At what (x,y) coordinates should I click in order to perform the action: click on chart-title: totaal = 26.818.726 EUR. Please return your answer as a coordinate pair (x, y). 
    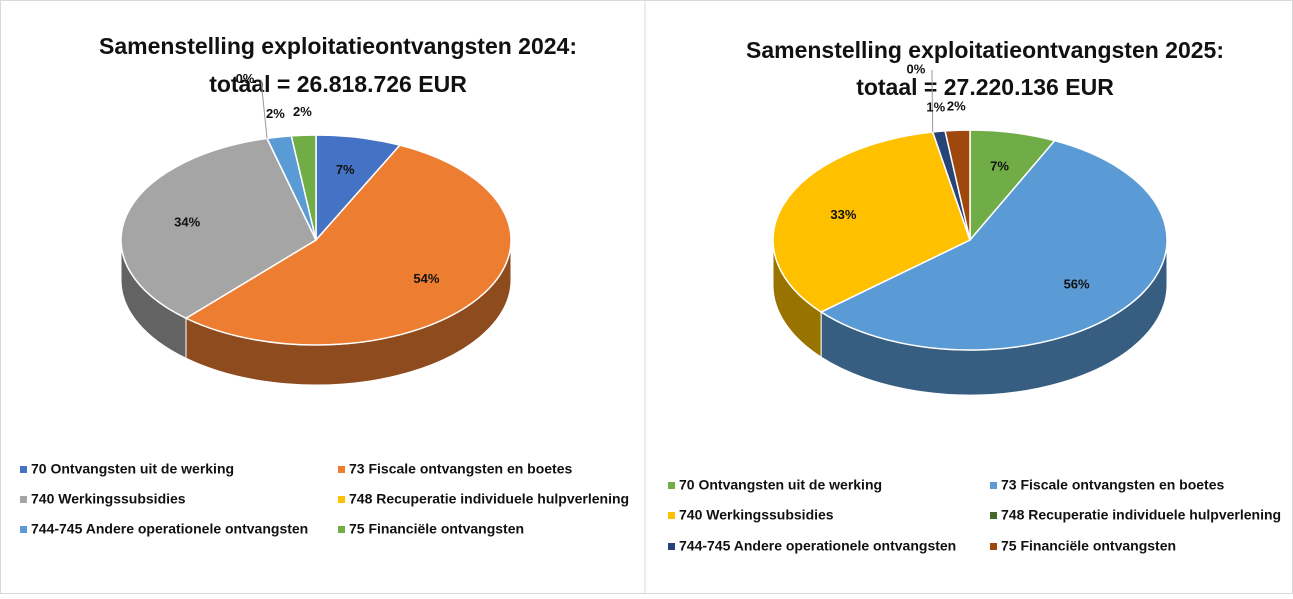
    Looking at the image, I should click on (338, 84).